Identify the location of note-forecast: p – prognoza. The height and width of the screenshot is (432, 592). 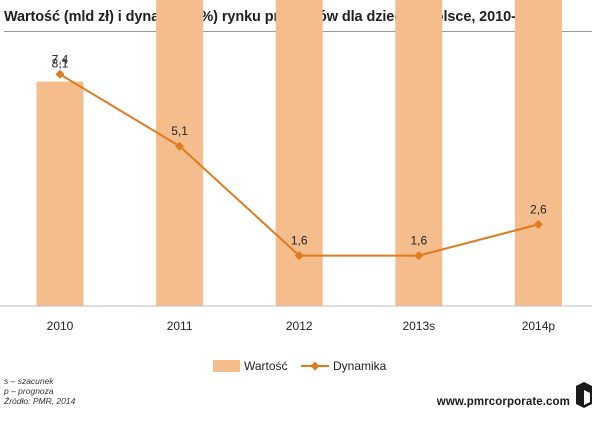
(29, 391).